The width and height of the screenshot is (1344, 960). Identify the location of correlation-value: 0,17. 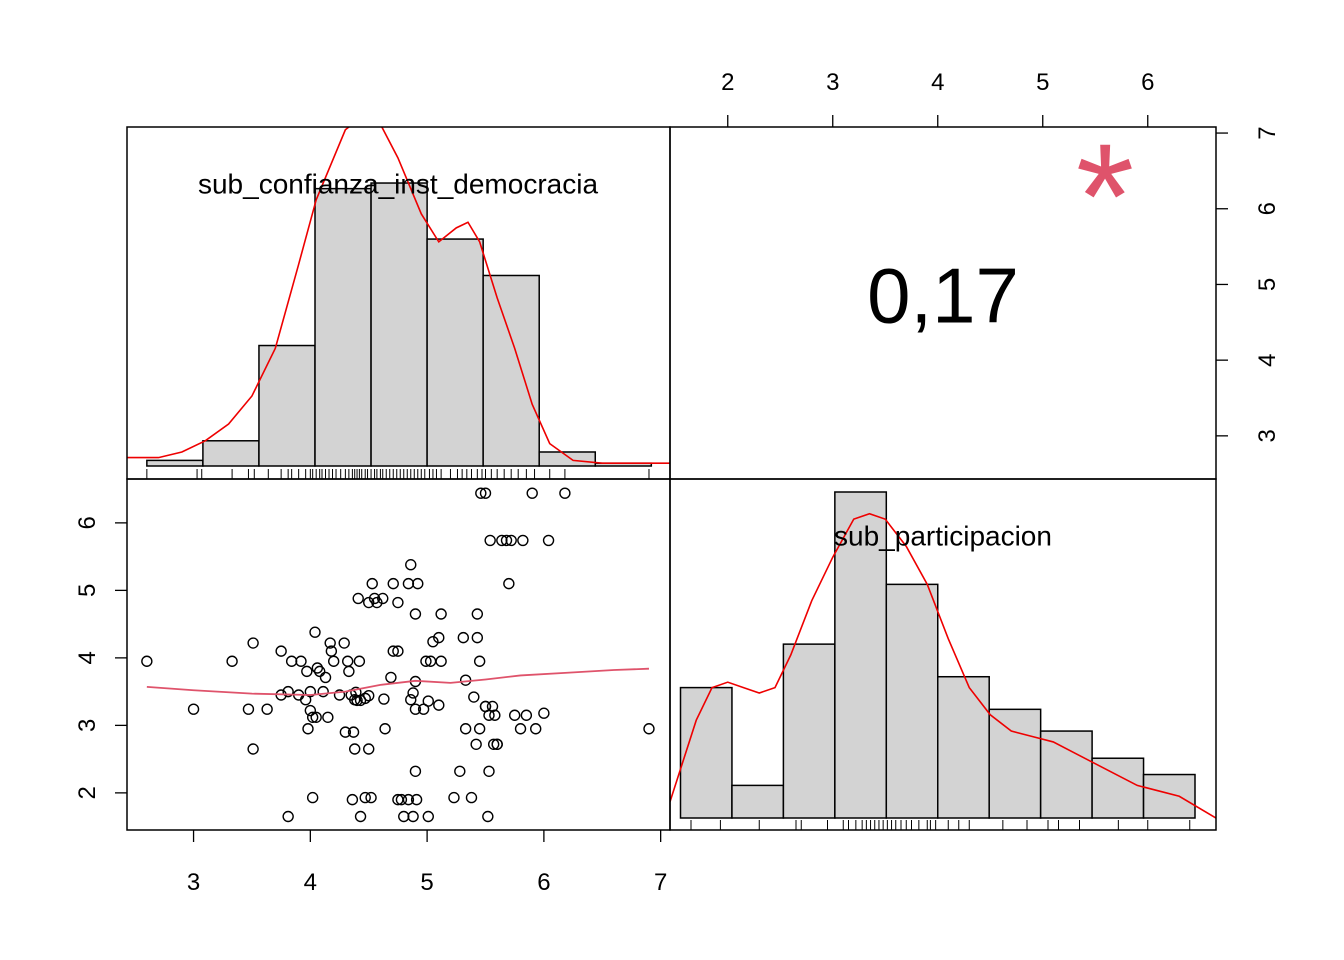
(943, 296).